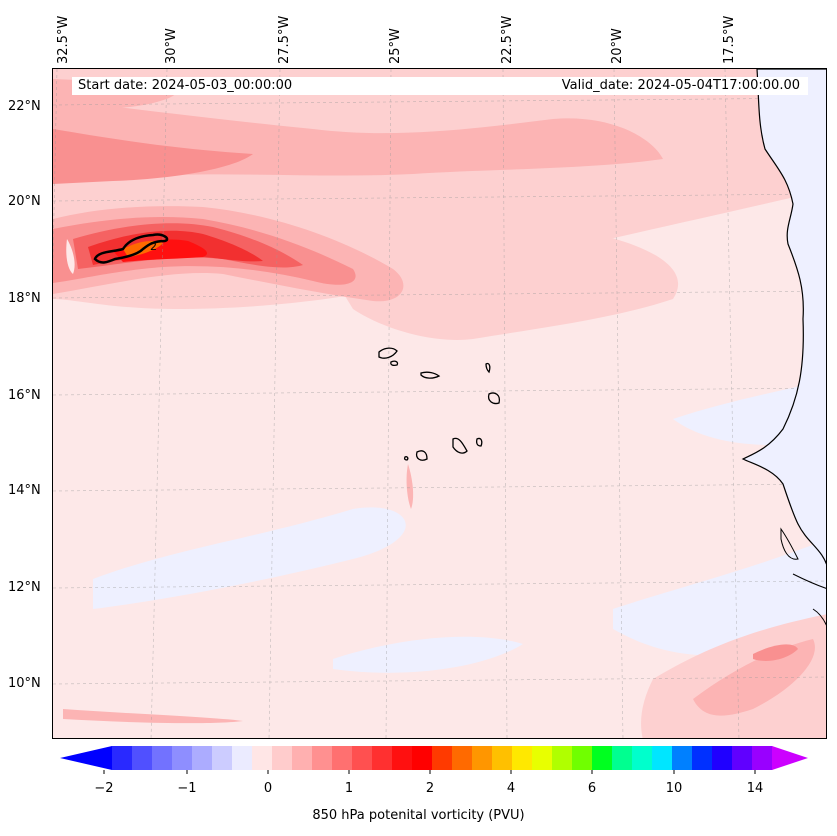 The width and height of the screenshot is (837, 836). Describe the element at coordinates (70, 256) in the screenshot. I see `pv-low-spot` at that location.